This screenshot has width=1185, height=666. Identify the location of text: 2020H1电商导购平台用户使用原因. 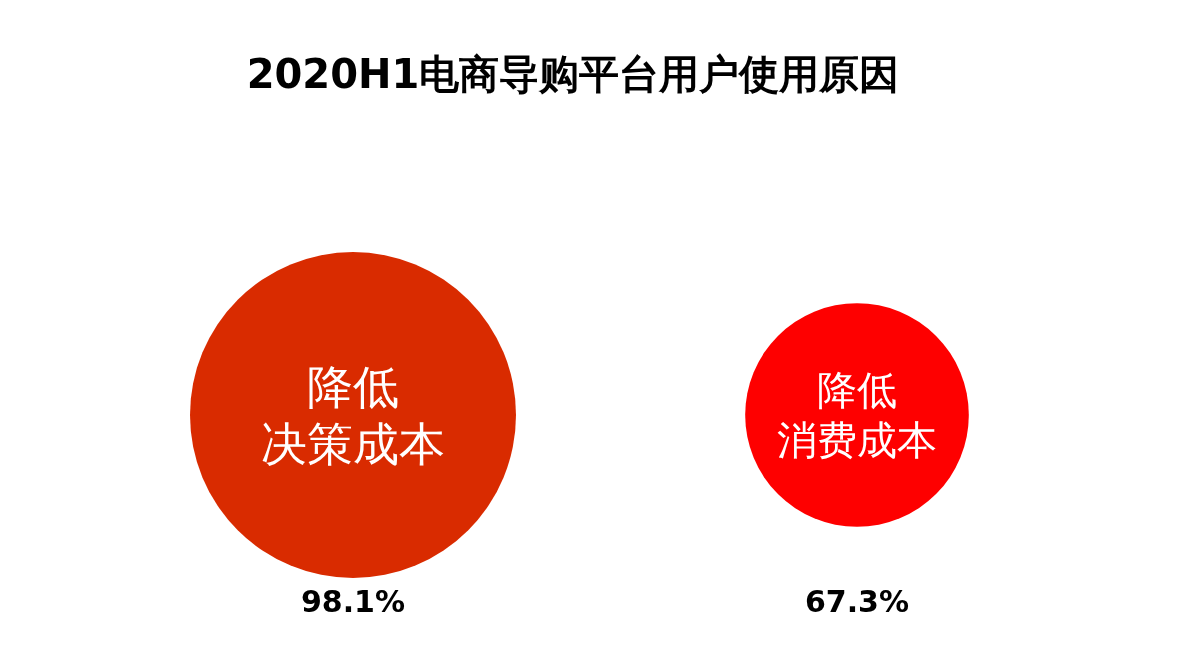
(573, 74).